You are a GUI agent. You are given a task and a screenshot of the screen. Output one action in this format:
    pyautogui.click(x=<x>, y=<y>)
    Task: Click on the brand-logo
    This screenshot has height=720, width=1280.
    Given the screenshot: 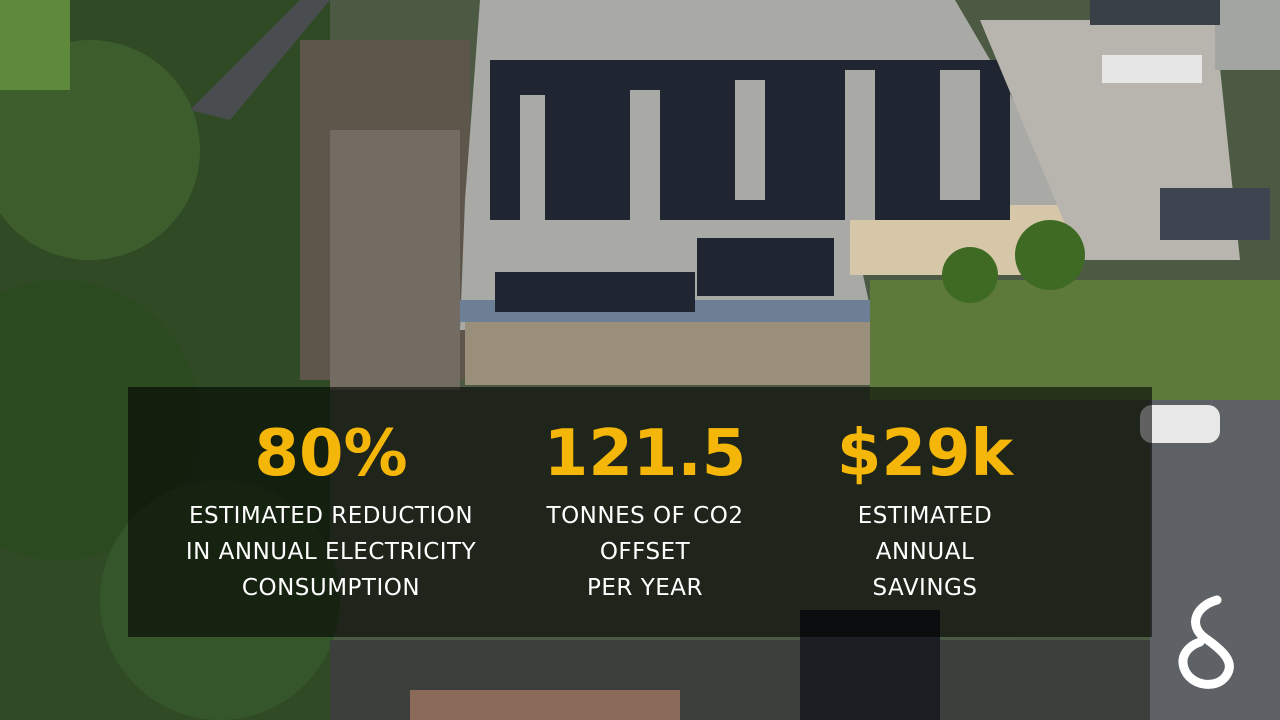 What is the action you would take?
    pyautogui.click(x=1206, y=642)
    